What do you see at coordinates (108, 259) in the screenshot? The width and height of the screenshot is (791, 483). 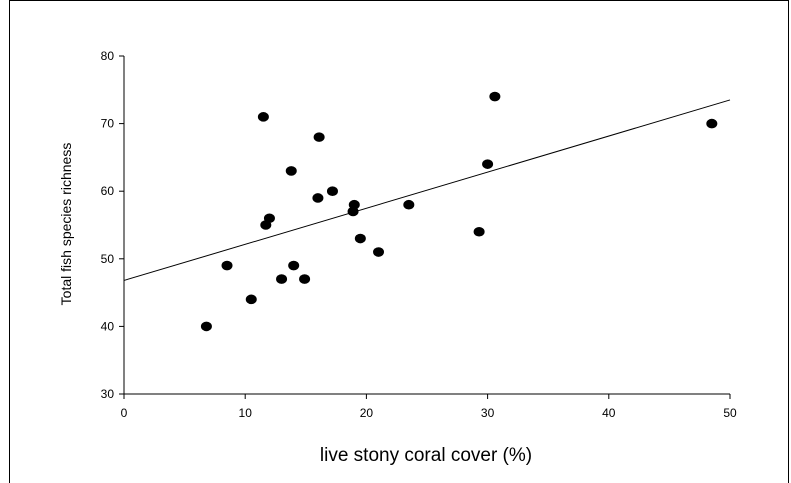 I see `y-tick-label: 50` at bounding box center [108, 259].